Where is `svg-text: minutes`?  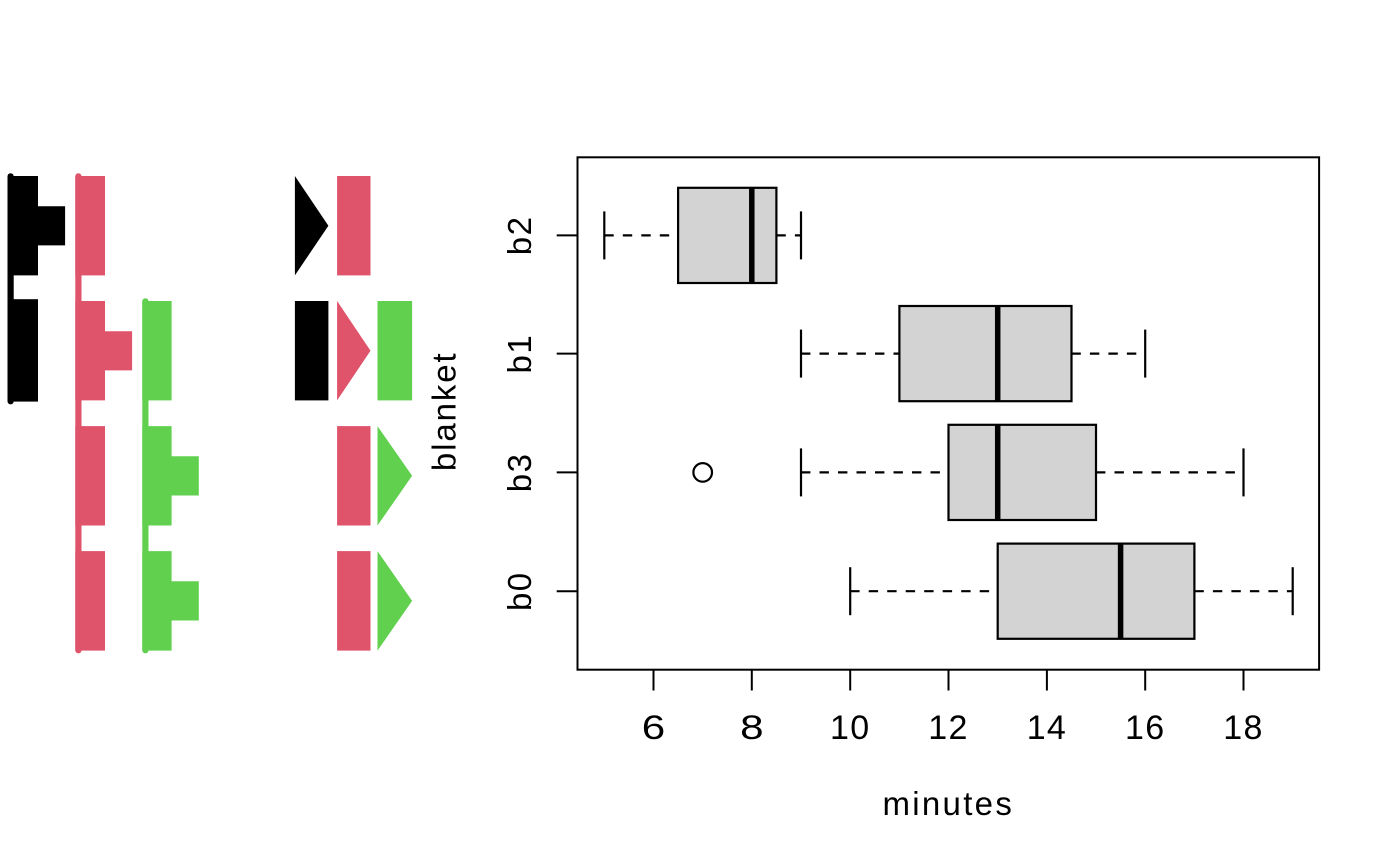
svg-text: minutes is located at coordinates (948, 803).